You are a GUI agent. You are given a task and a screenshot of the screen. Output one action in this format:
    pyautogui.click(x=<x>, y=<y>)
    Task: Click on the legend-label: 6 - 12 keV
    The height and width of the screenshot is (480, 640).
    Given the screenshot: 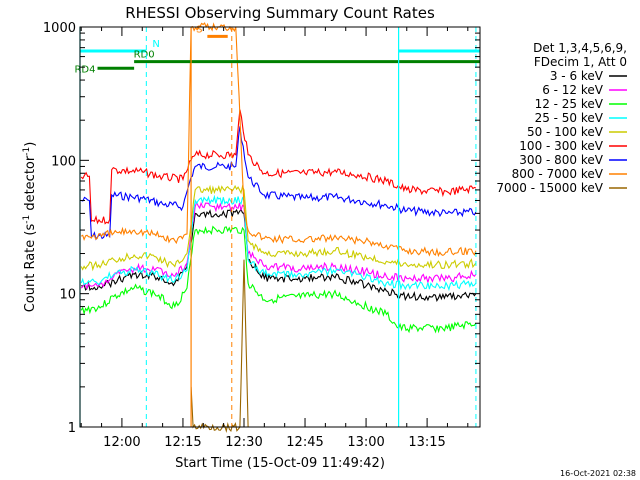 What is the action you would take?
    pyautogui.click(x=573, y=90)
    